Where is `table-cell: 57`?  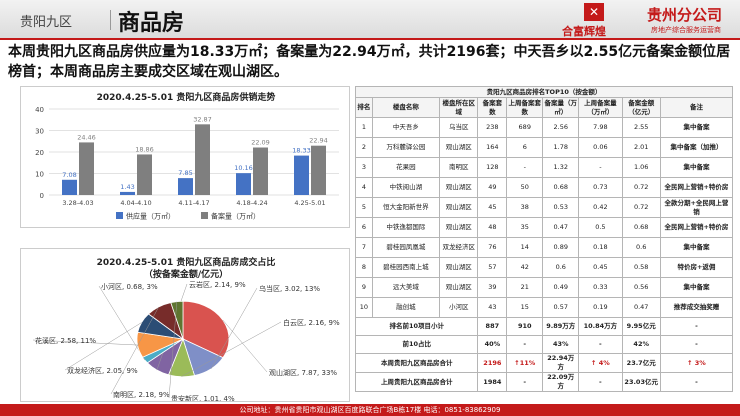 table-cell: 57 is located at coordinates (492, 267).